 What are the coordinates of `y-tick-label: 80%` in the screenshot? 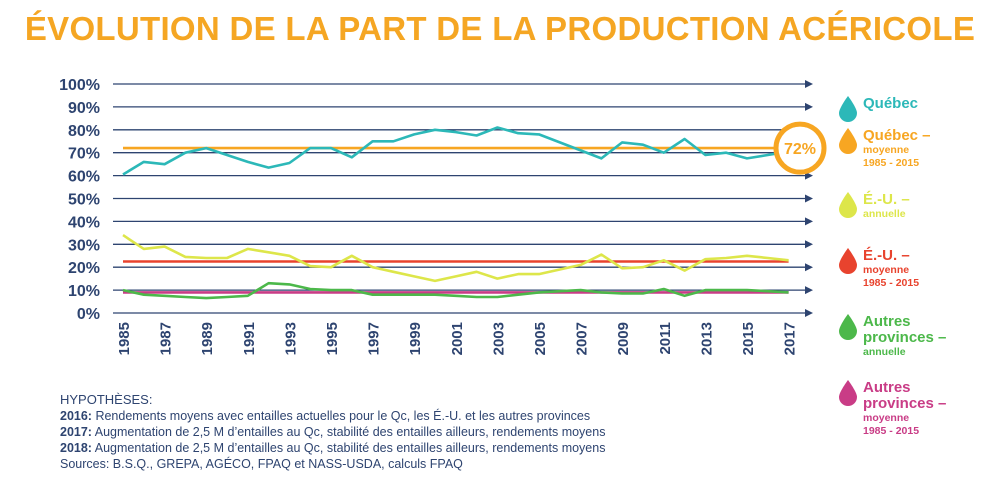 It's located at (84, 131).